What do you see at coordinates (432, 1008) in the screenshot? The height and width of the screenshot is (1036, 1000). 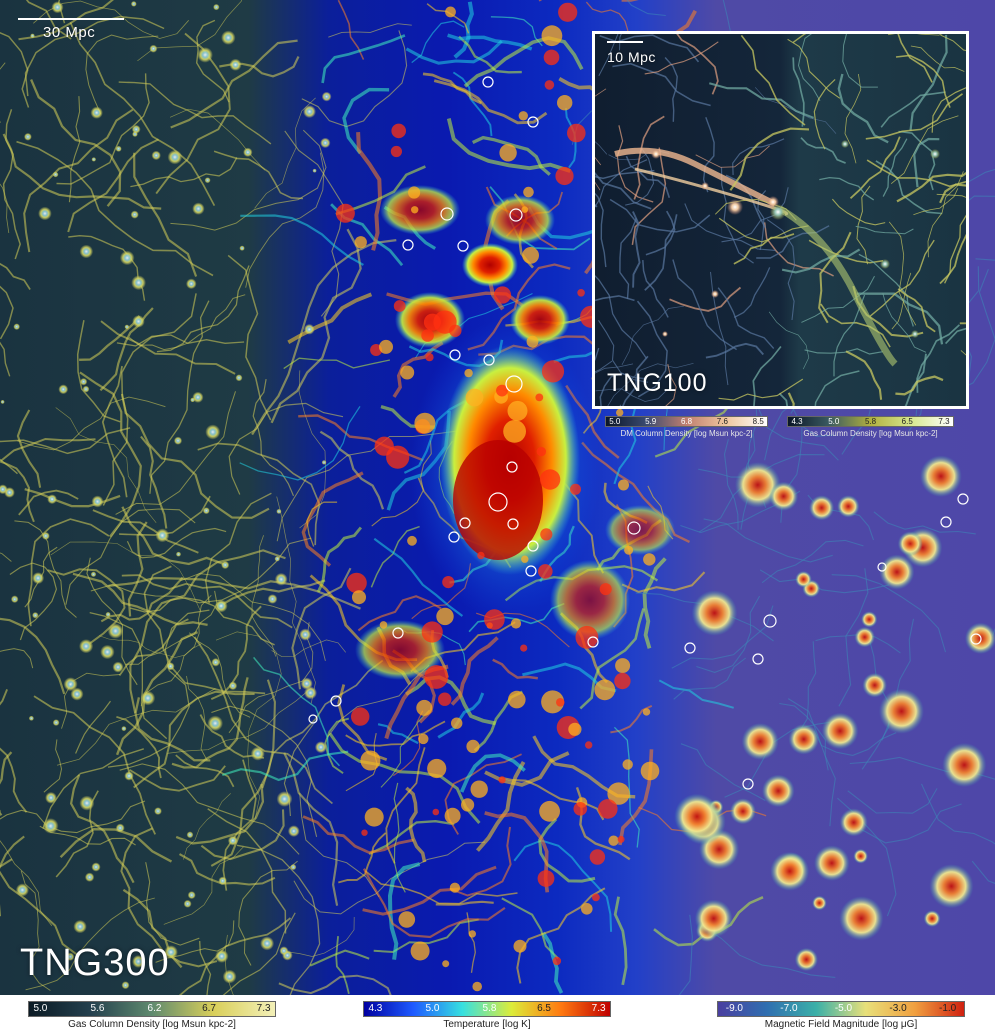 I see `colorbar-temperature-tick: 5.0` at bounding box center [432, 1008].